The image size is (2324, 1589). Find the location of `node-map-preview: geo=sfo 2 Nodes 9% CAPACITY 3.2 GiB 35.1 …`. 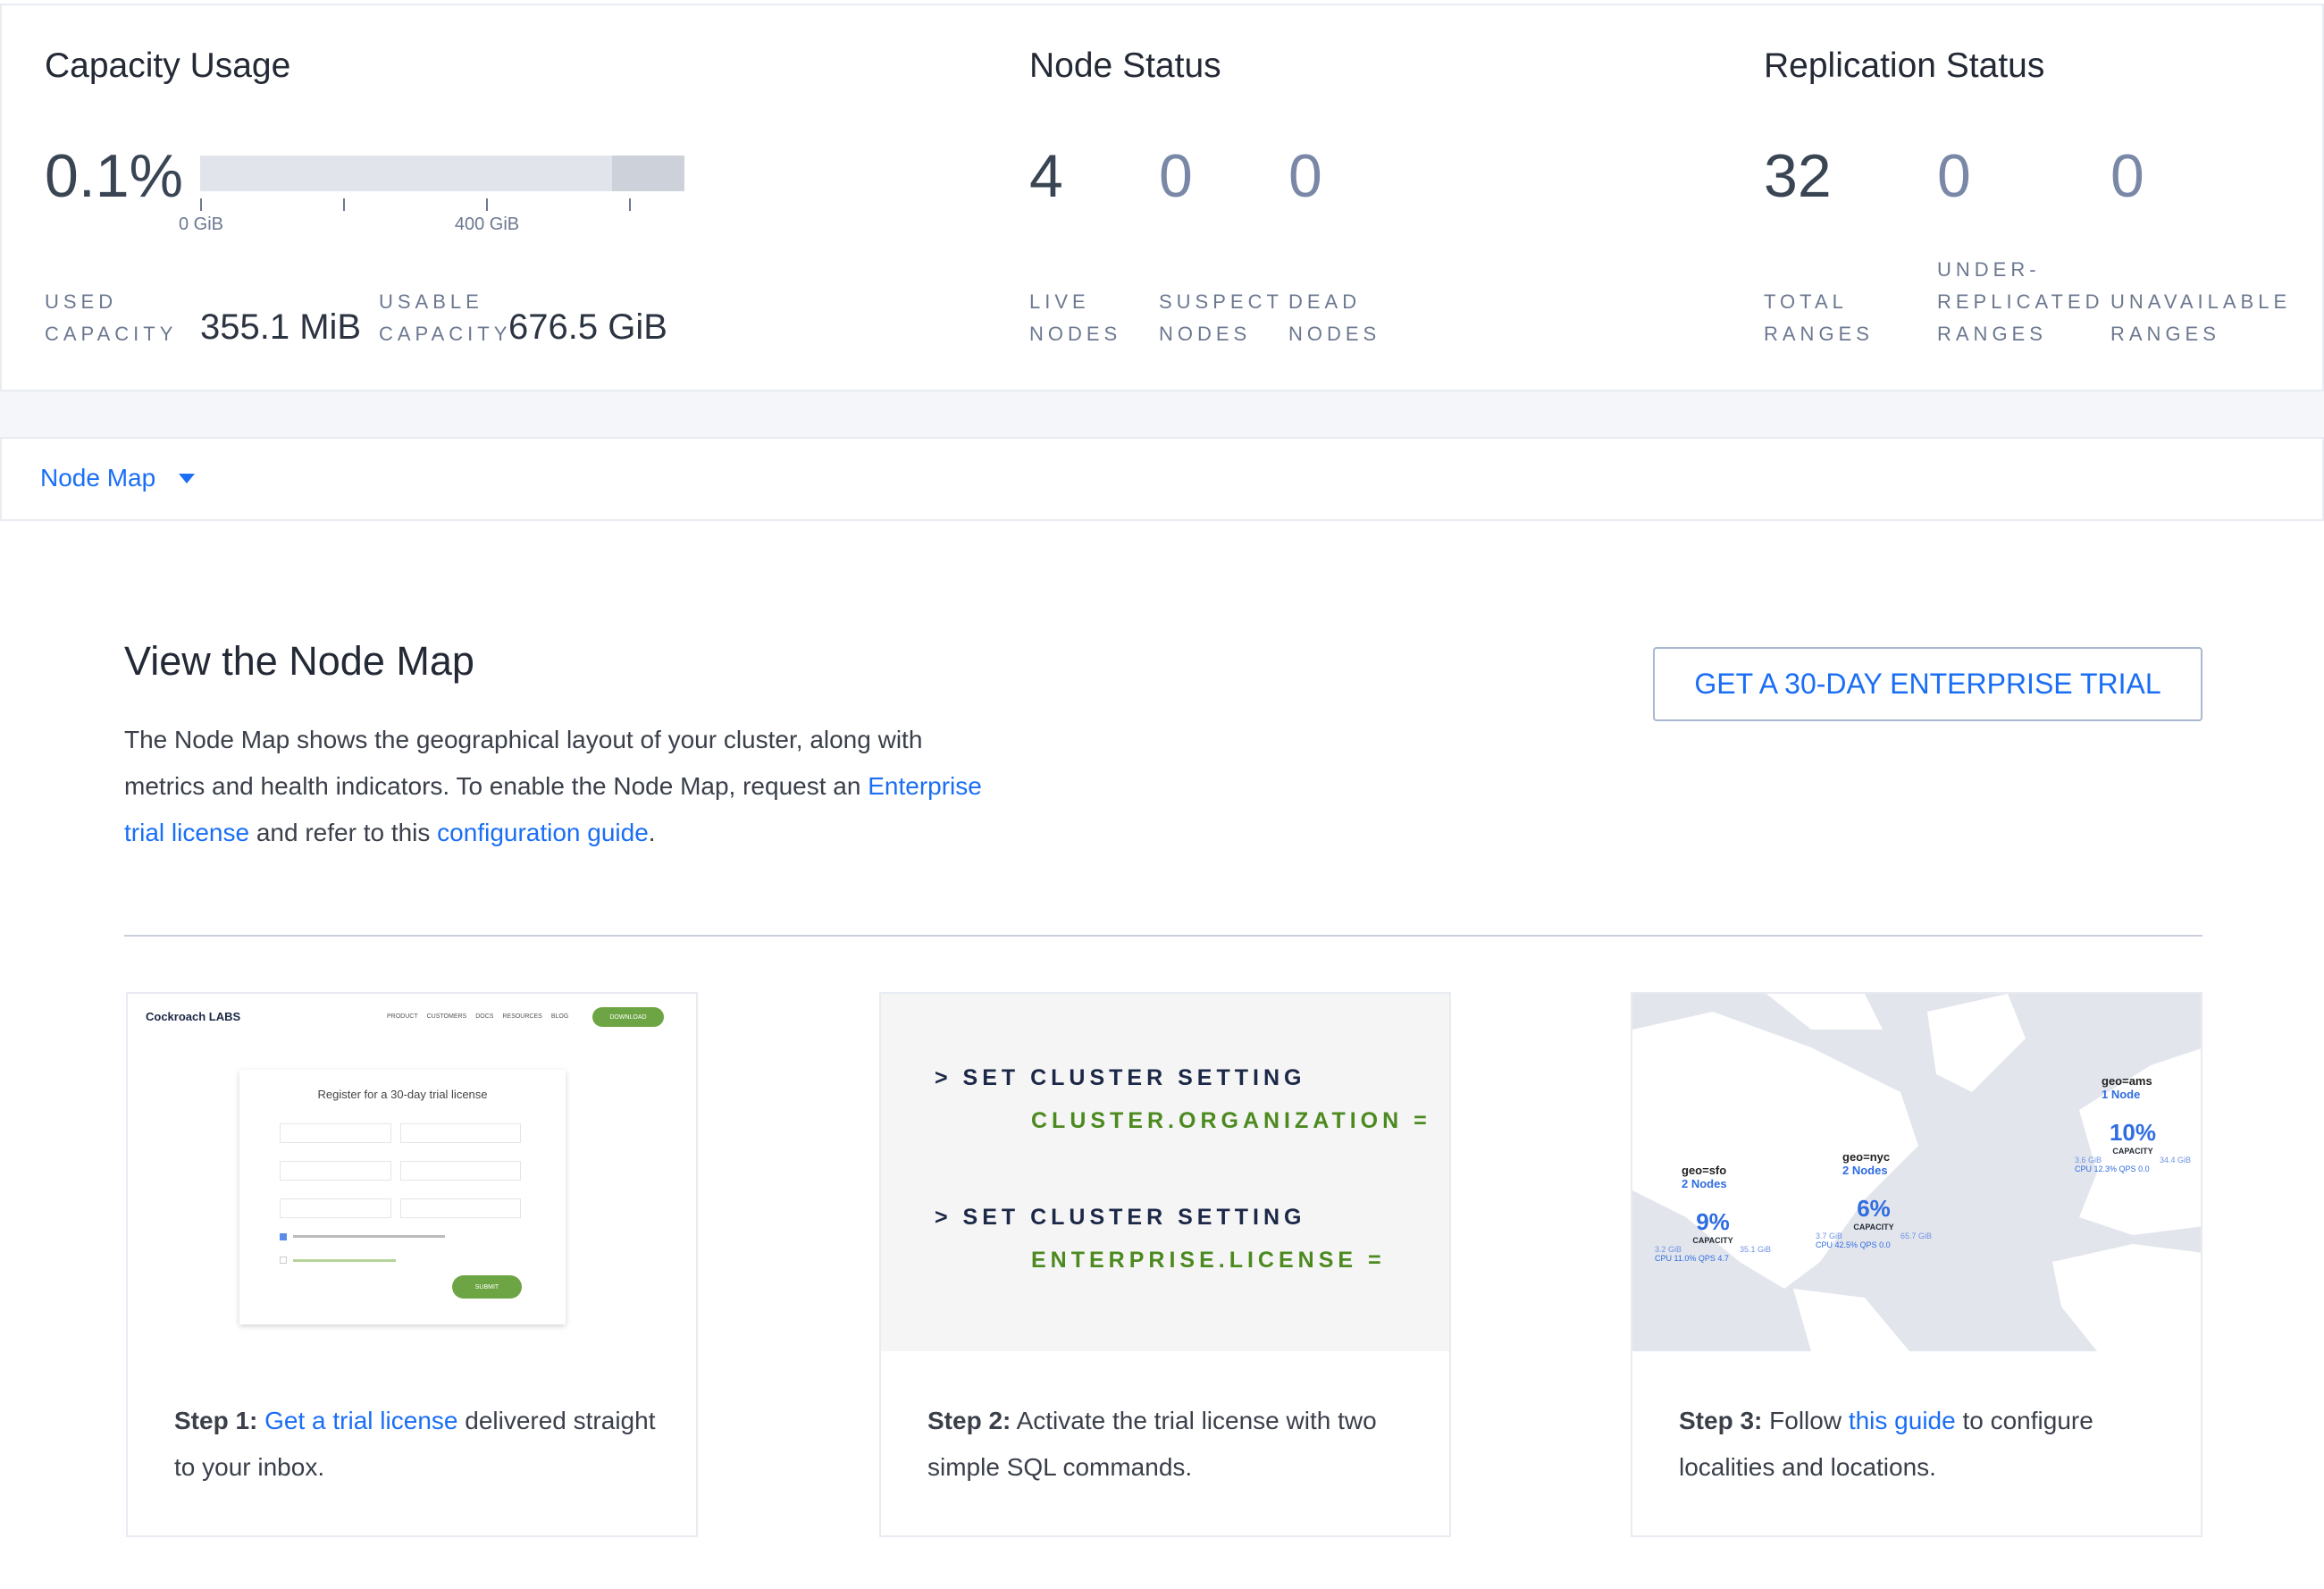

node-map-preview: geo=sfo 2 Nodes 9% CAPACITY 3.2 GiB 35.1 … is located at coordinates (1916, 1172).